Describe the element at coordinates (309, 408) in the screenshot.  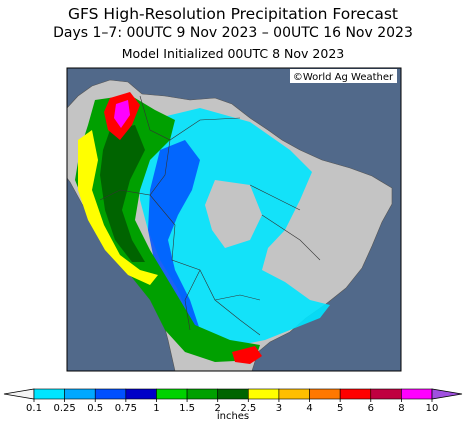
I see `colorbar-tick-label: 4` at that location.